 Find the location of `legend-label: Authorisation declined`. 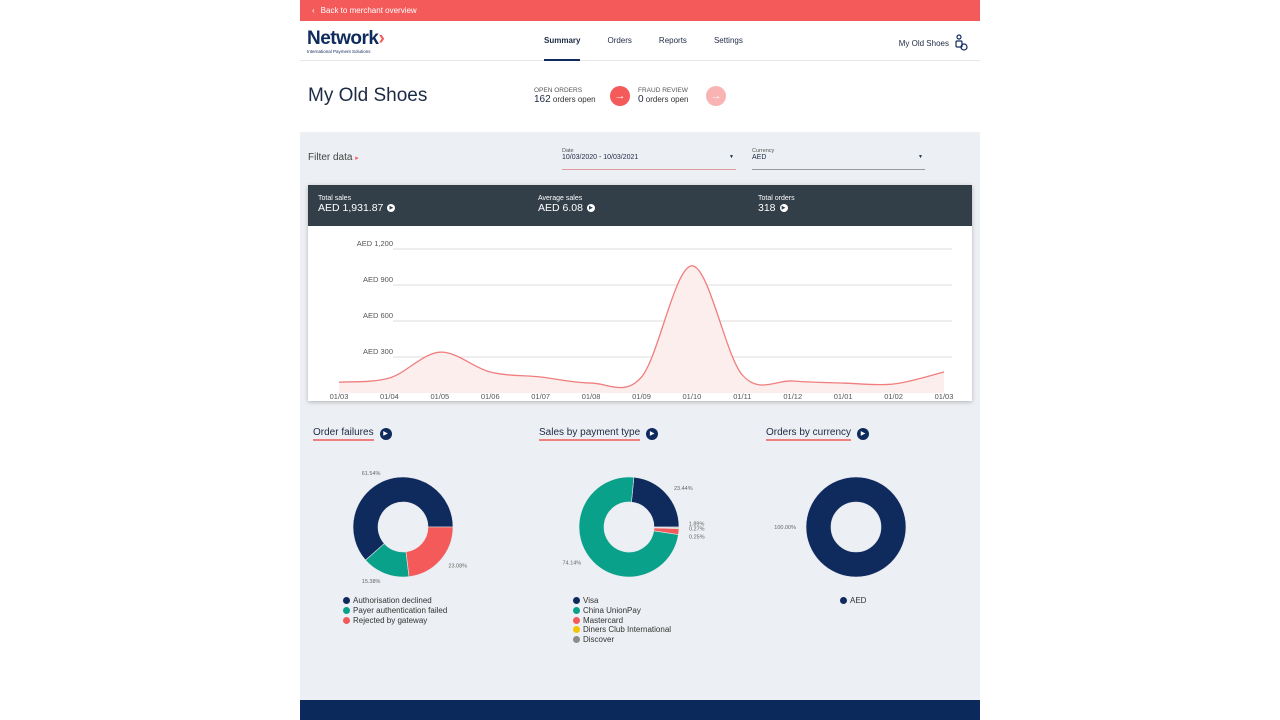

legend-label: Authorisation declined is located at coordinates (392, 600).